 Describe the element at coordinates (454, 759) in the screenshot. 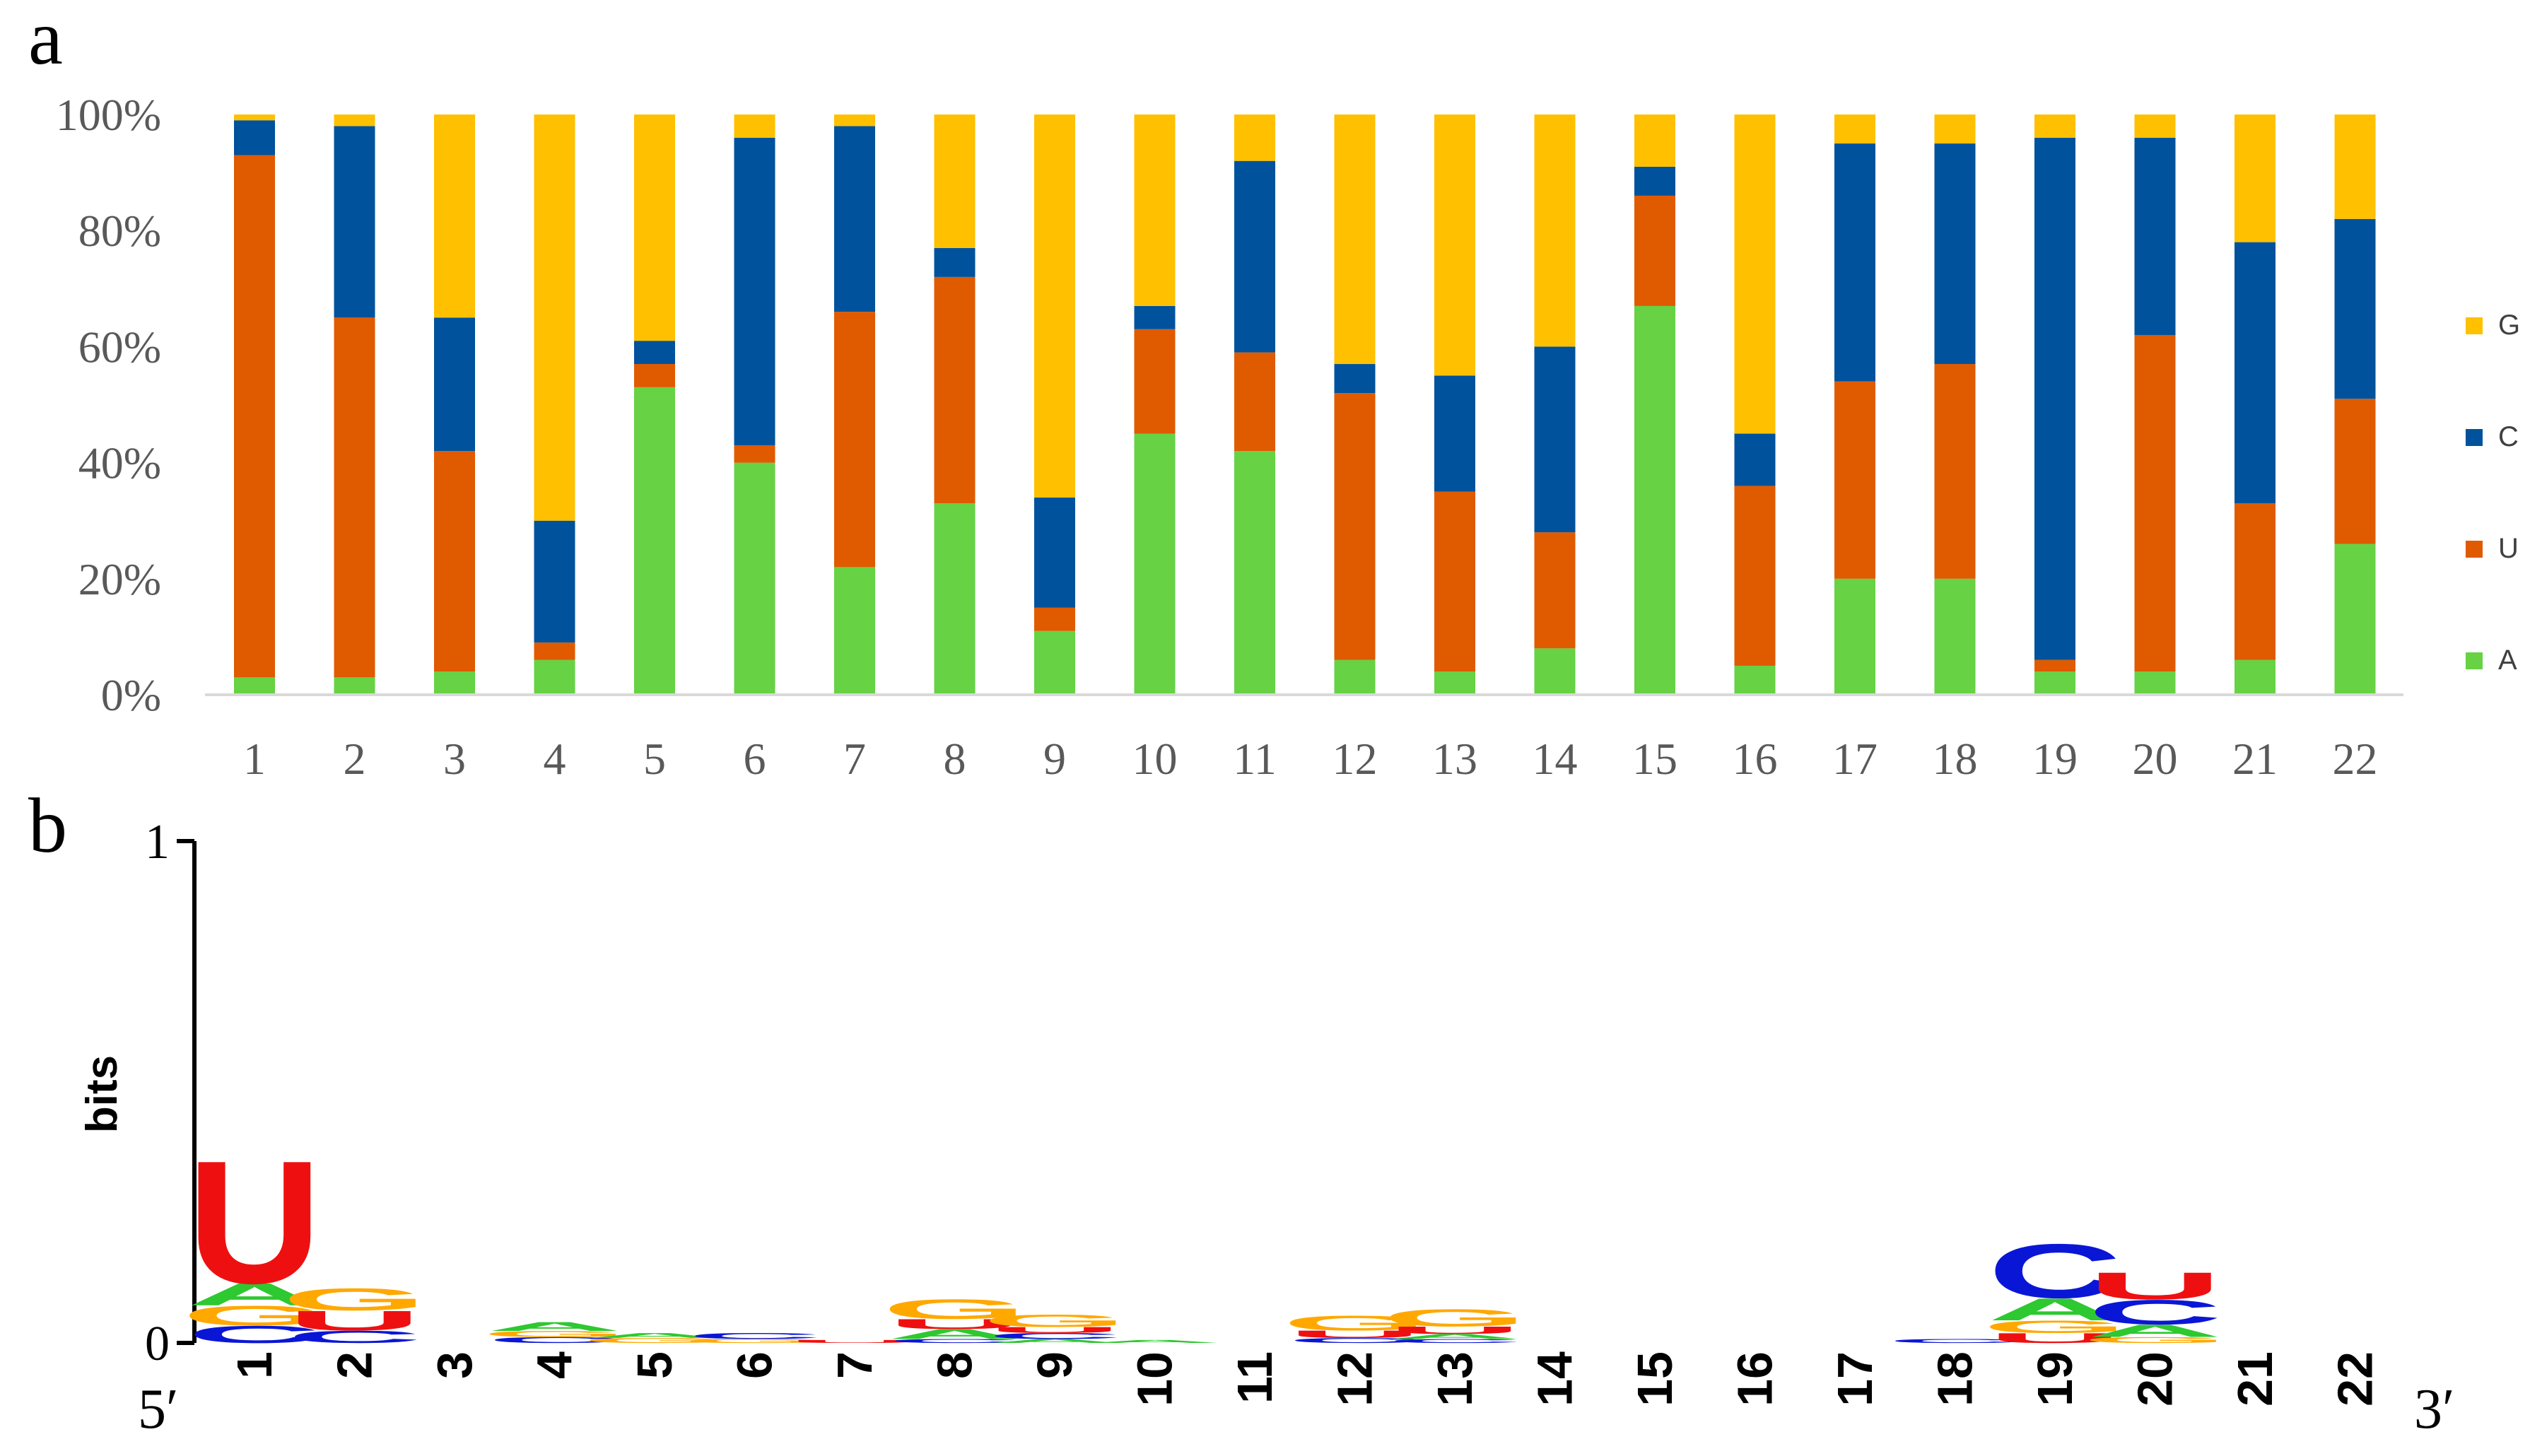

I see `x-tick-label: 3` at that location.